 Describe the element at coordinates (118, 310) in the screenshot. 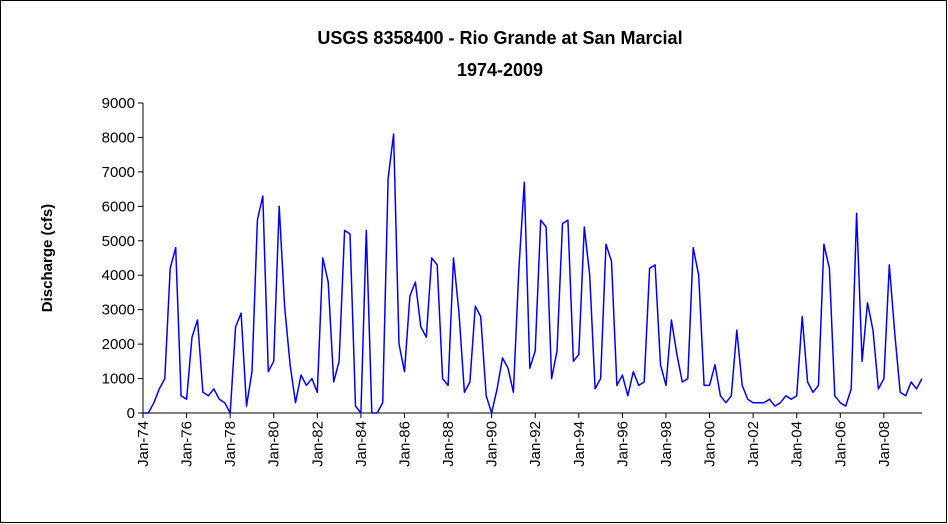

I see `y-tick-label: 3000` at that location.